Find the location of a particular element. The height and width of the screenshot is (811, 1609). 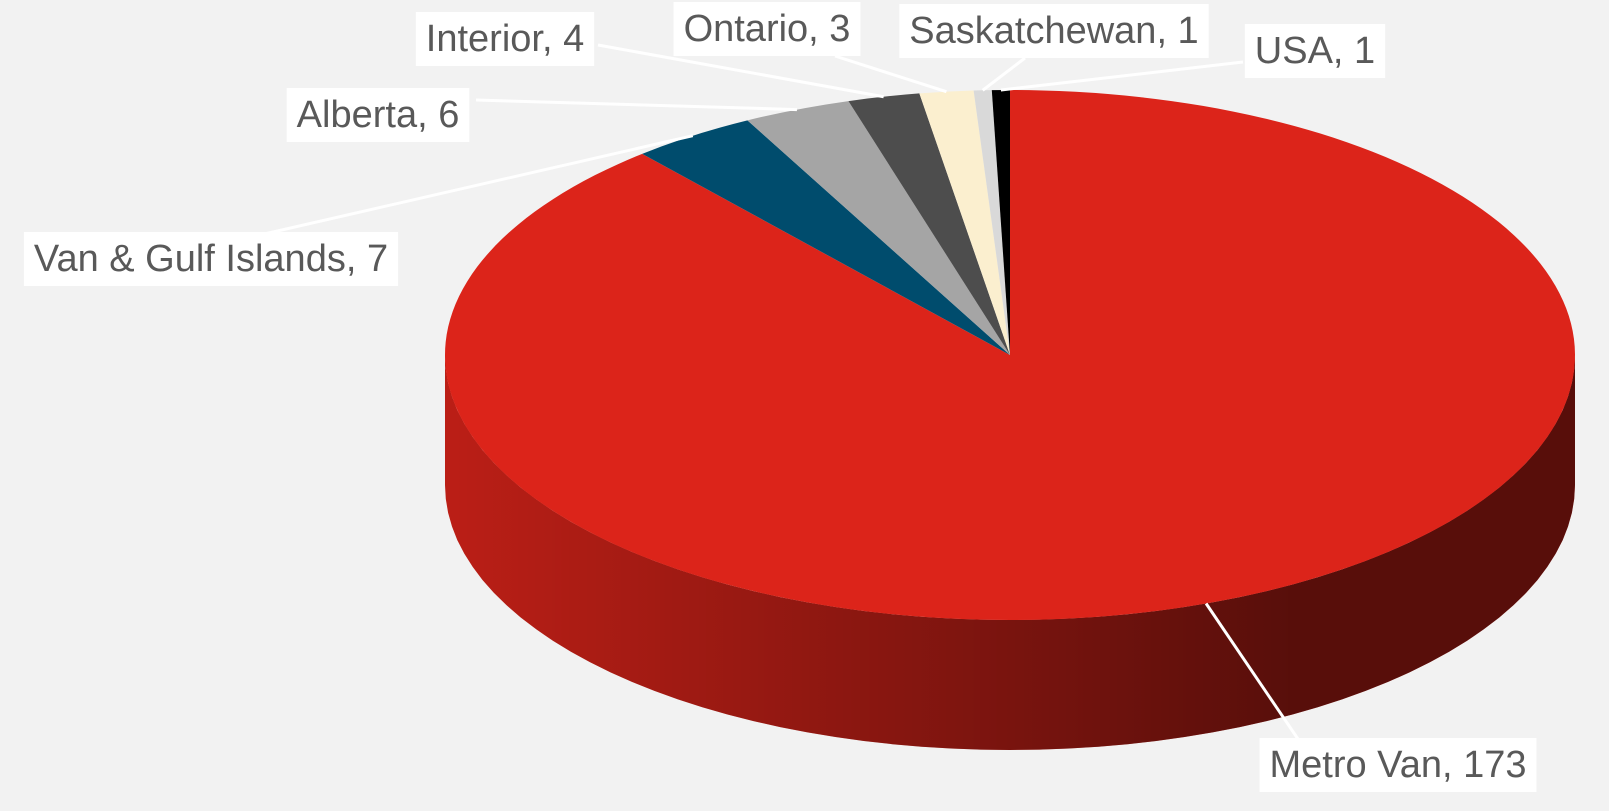

data-label: Metro Van, 173 is located at coordinates (1397, 765).